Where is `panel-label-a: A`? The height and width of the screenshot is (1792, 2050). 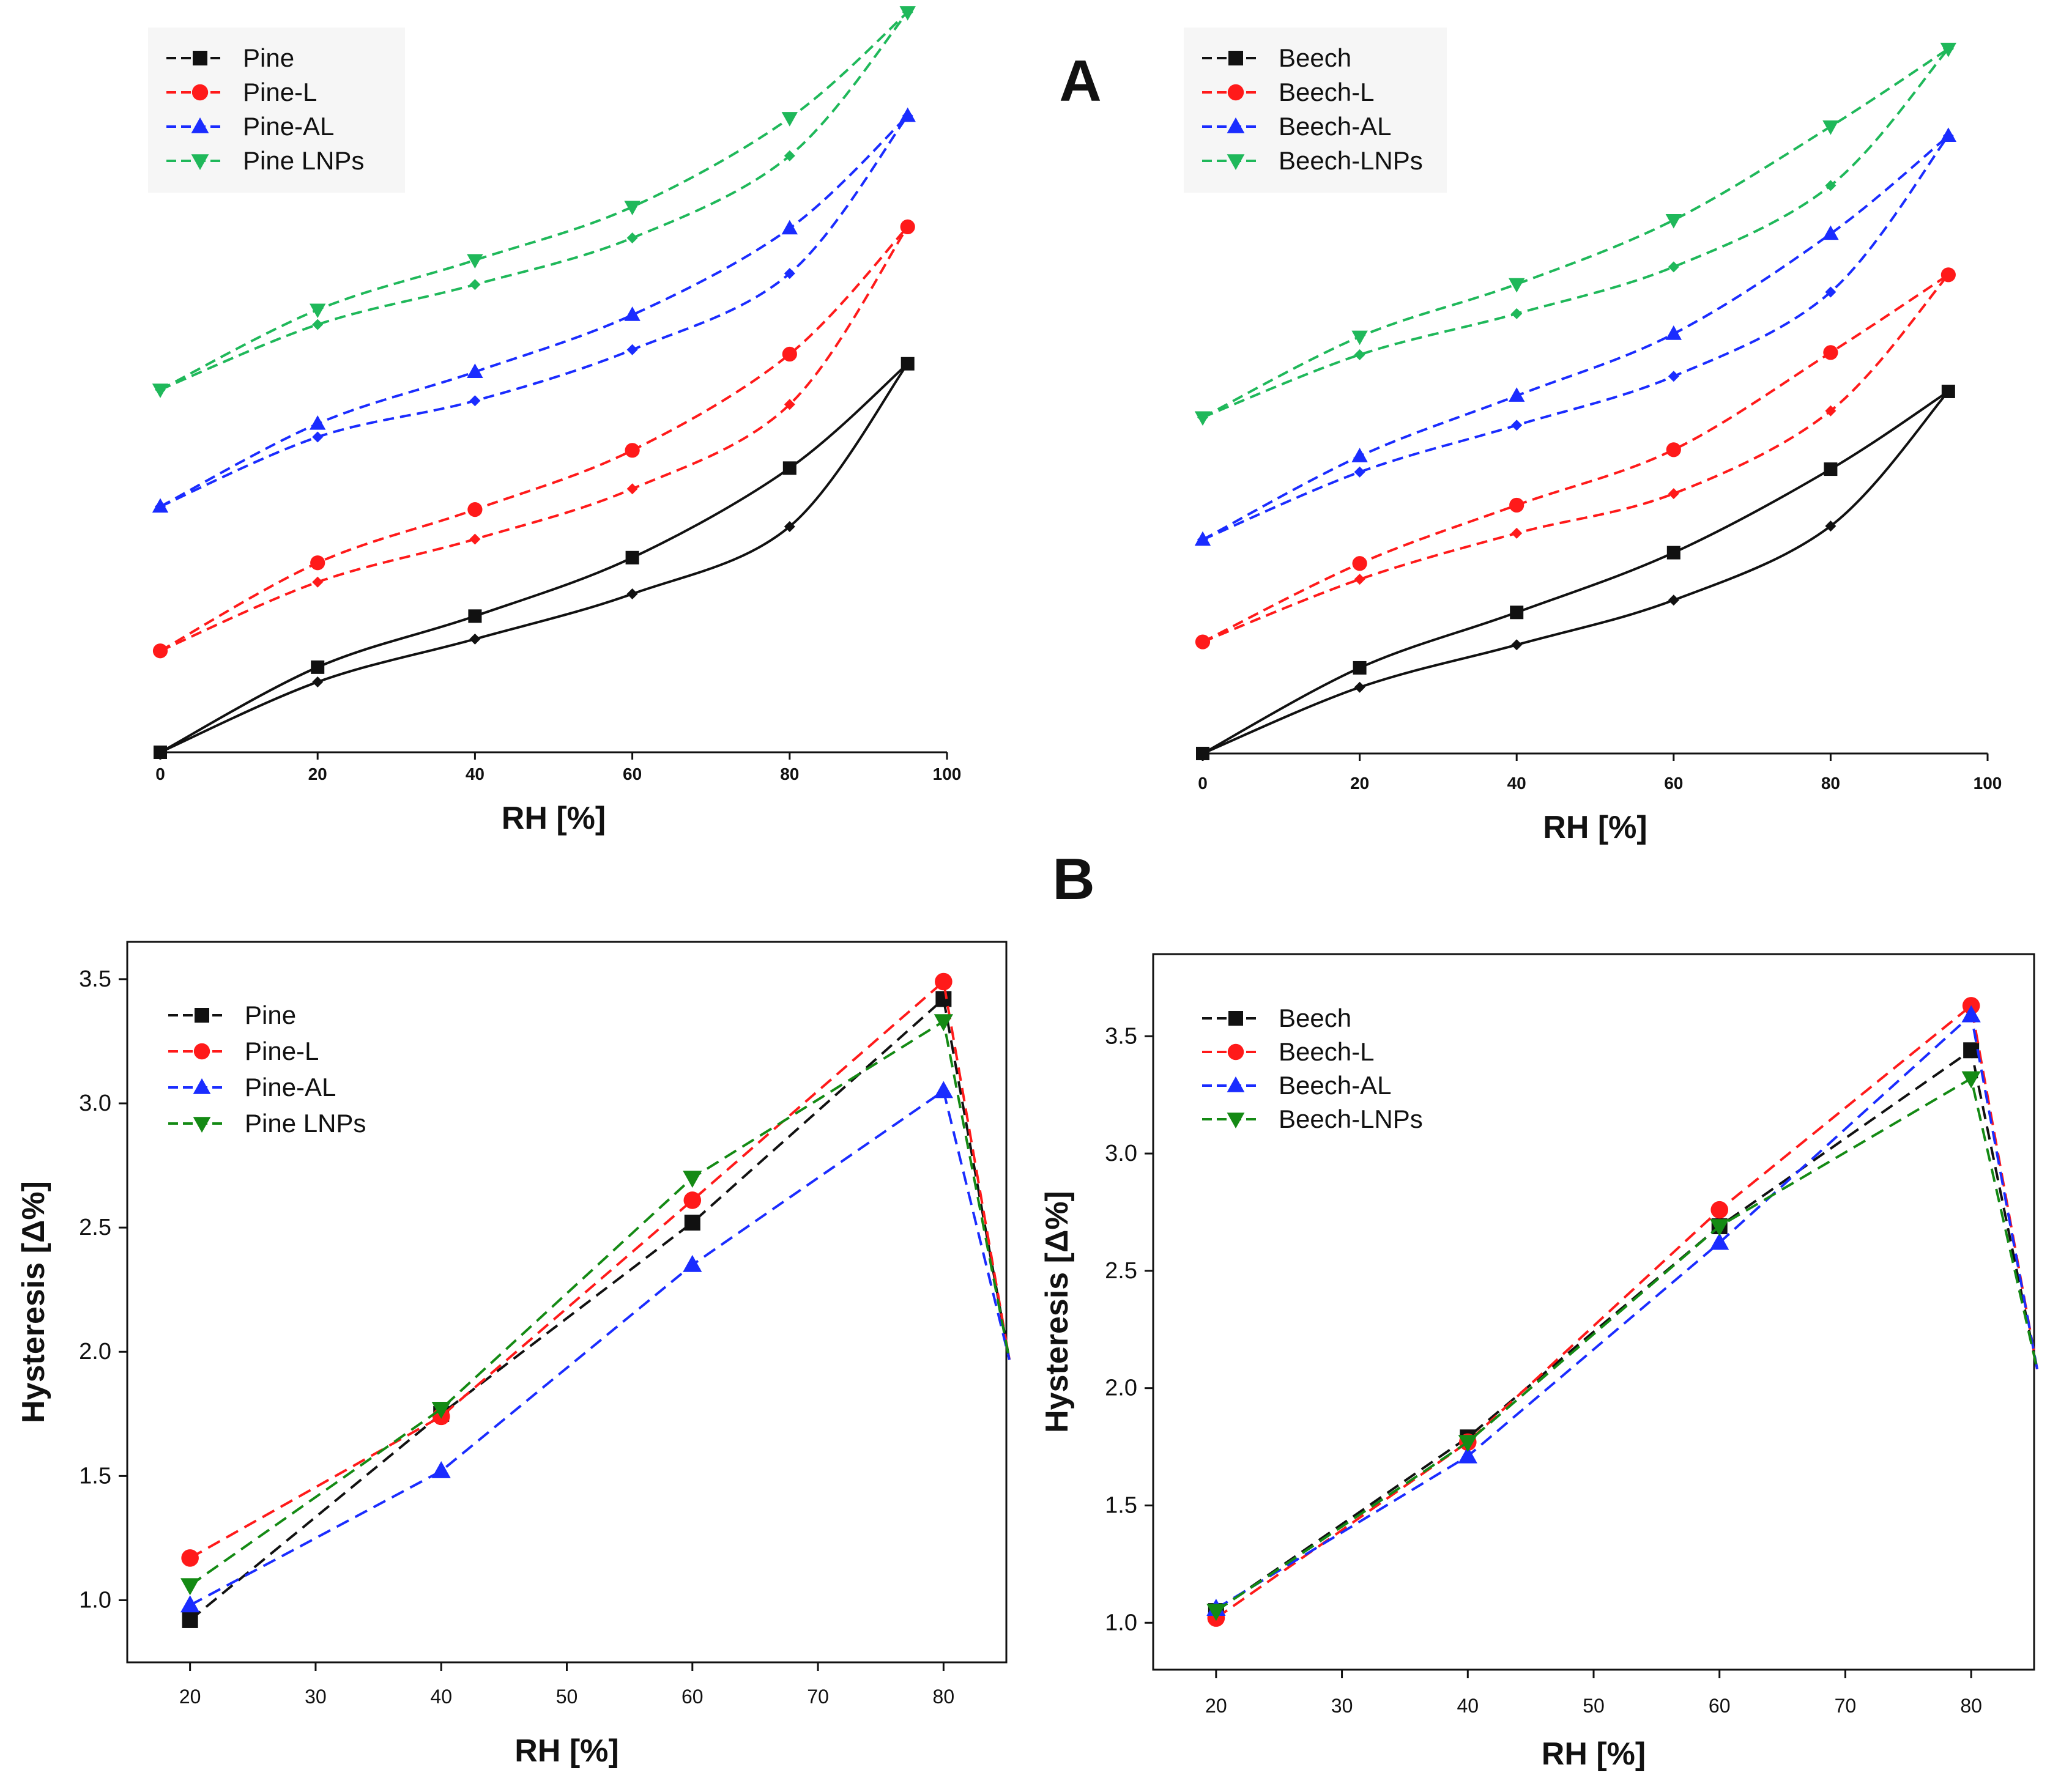 panel-label-a: A is located at coordinates (1080, 81).